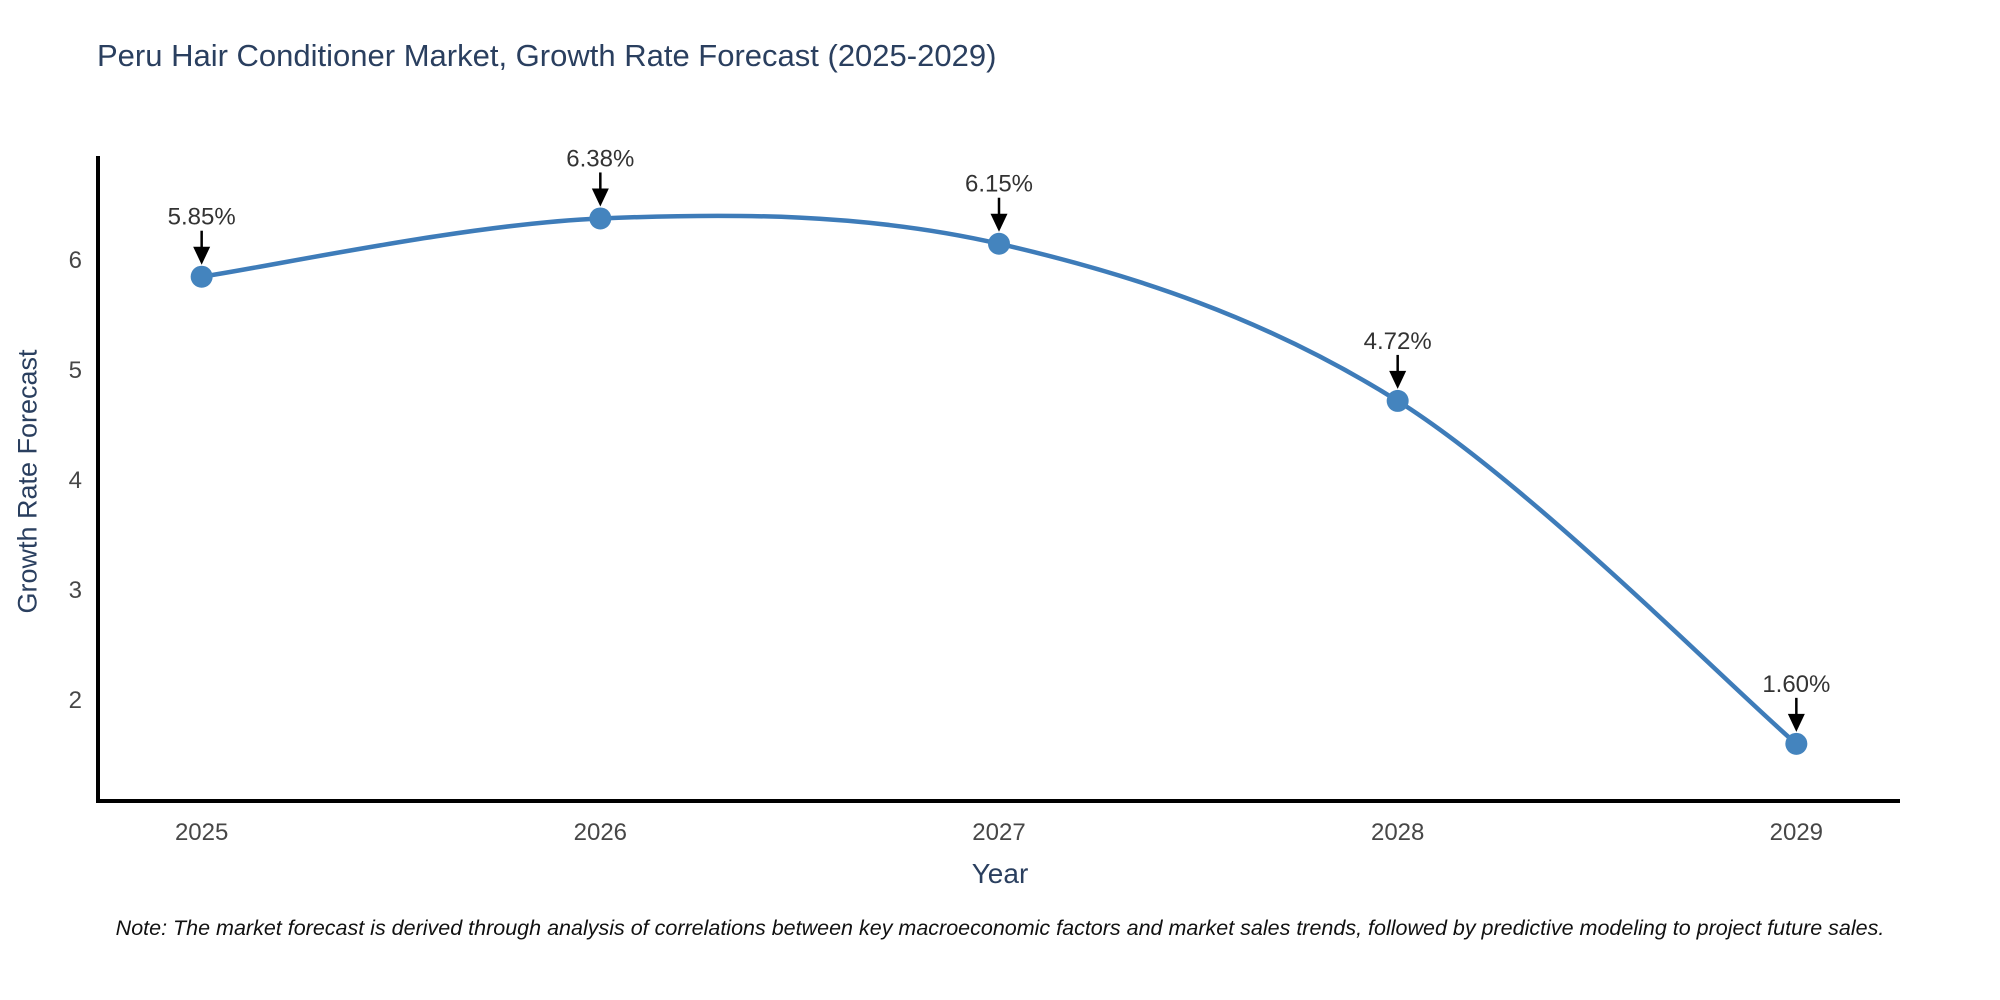 This screenshot has width=2000, height=1000. Describe the element at coordinates (201, 276) in the screenshot. I see `data-point-marker-2025` at that location.